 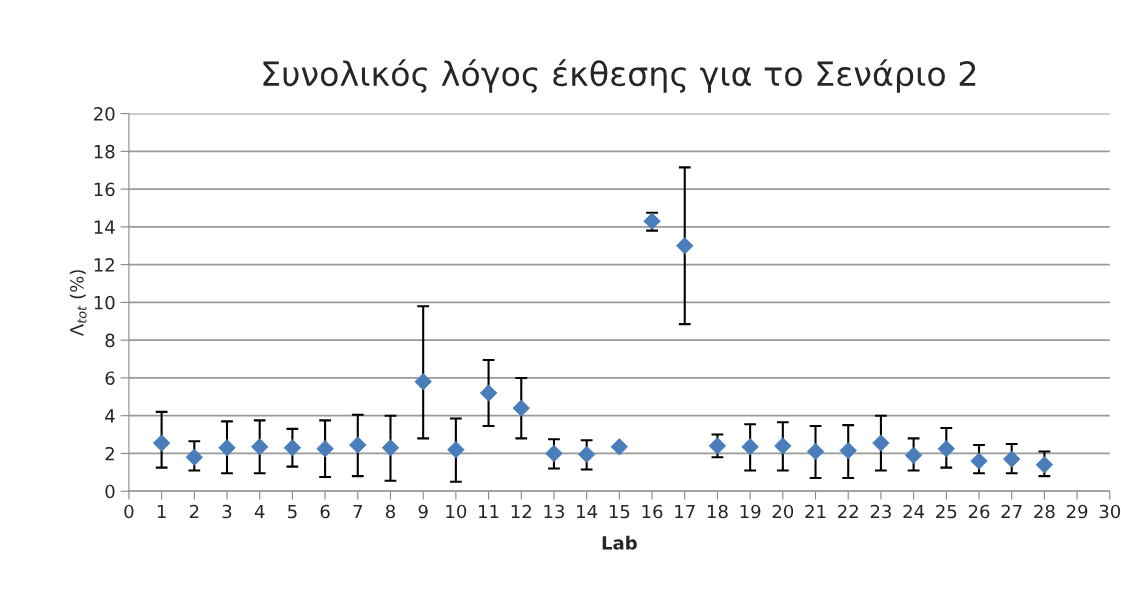 I want to click on y-axis-title: Λ$_{tot}$ (%), so click(x=78, y=303).